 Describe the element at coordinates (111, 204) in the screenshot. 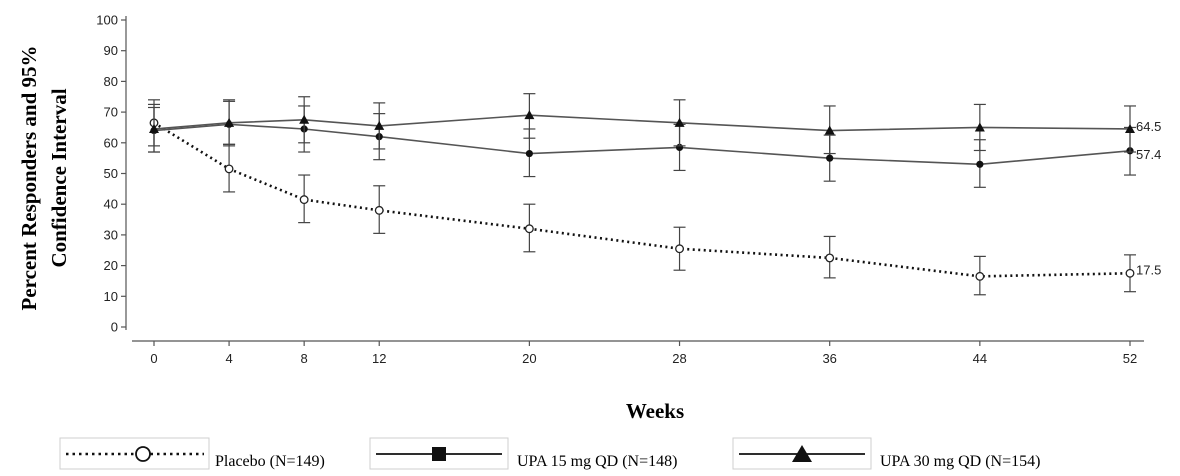

I see `y-tick-label: 40` at that location.